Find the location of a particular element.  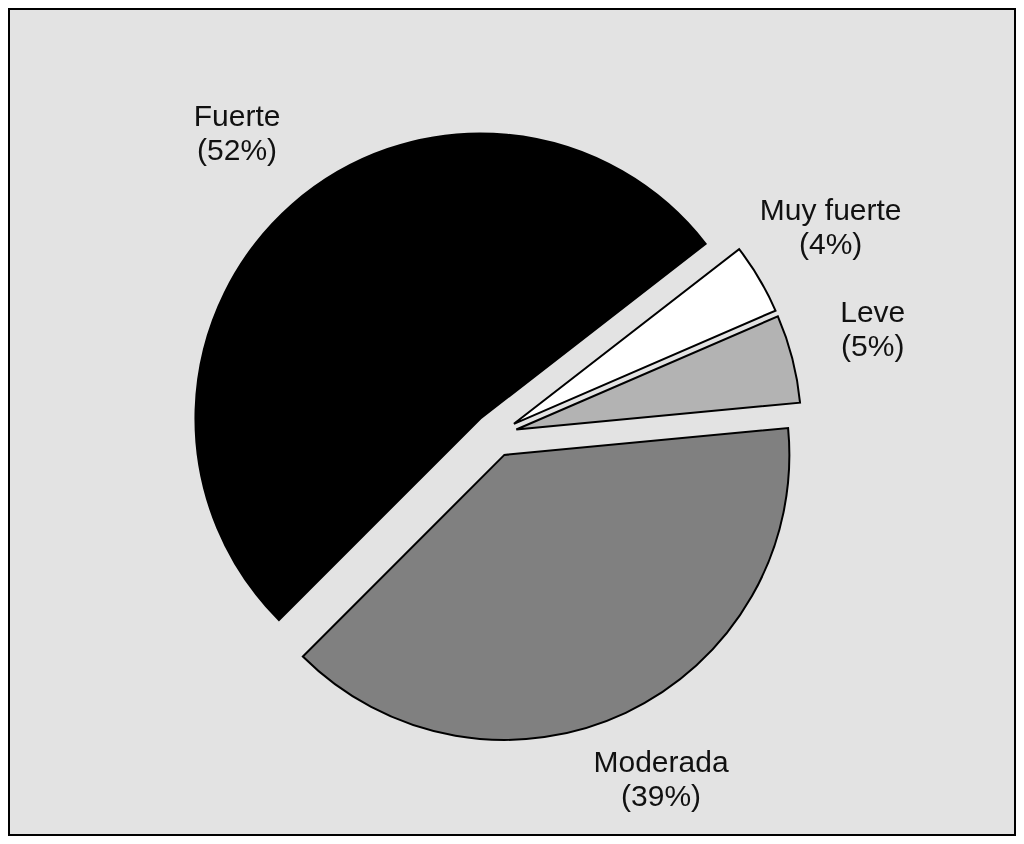

slice-label: Muy fuerte is located at coordinates (830, 210).